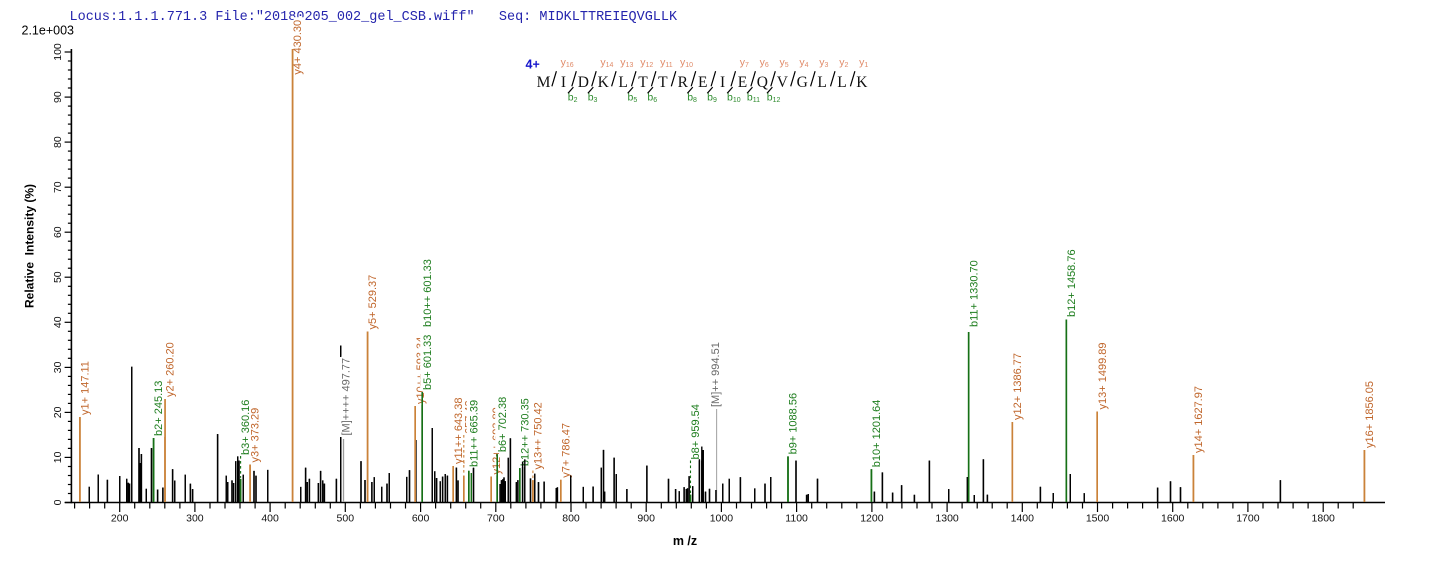 This screenshot has width=1436, height=562. I want to click on svg-text: b2, so click(573, 97).